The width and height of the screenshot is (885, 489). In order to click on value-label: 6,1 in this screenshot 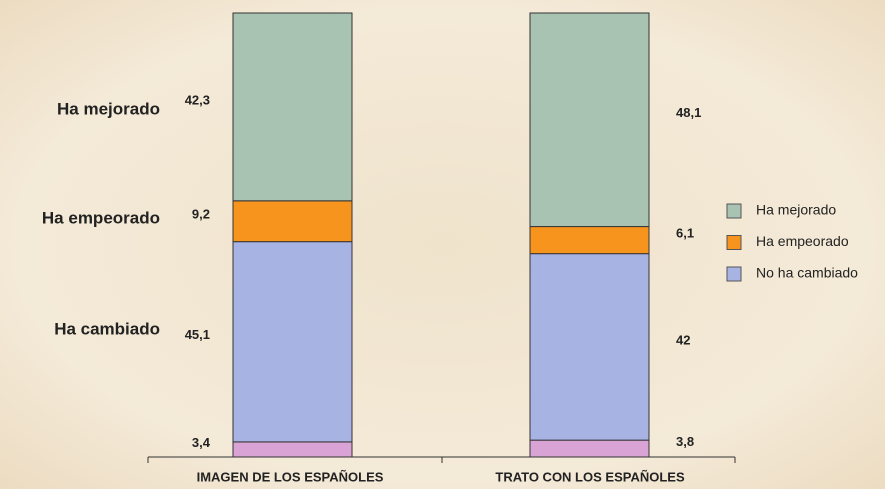, I will do `click(685, 233)`.